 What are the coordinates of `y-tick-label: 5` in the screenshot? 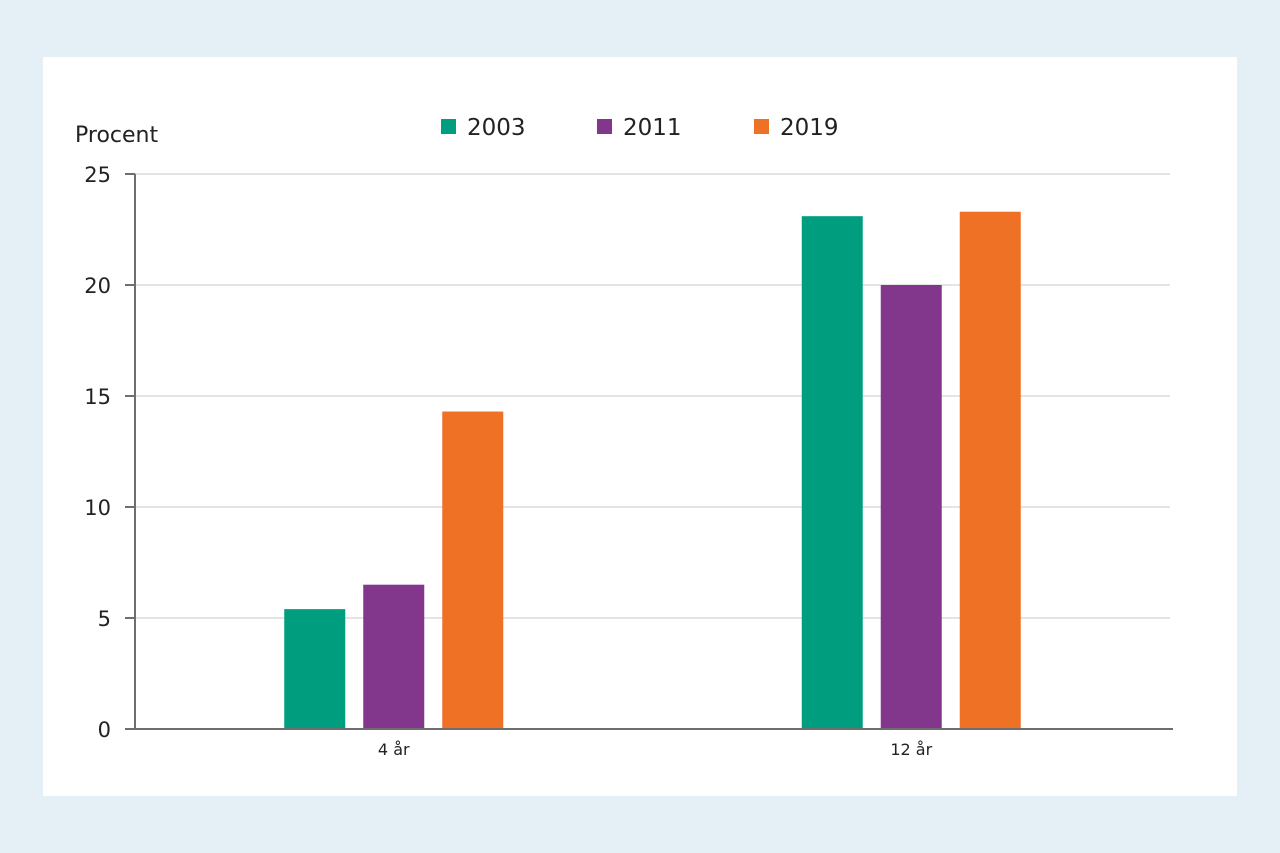 It's located at (104, 619).